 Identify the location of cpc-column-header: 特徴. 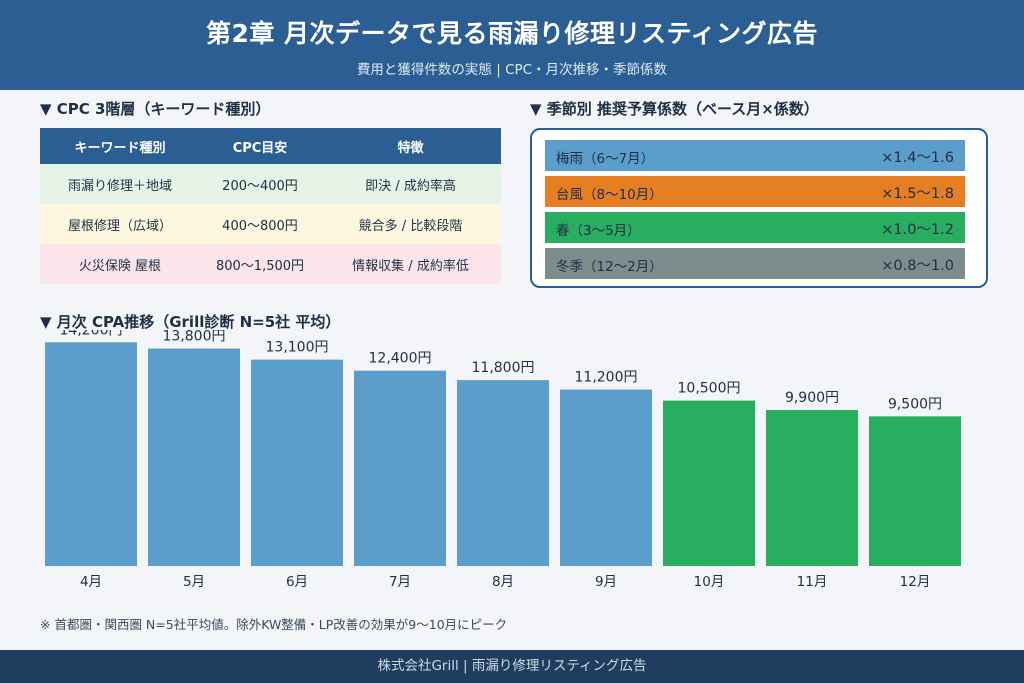
(410, 146).